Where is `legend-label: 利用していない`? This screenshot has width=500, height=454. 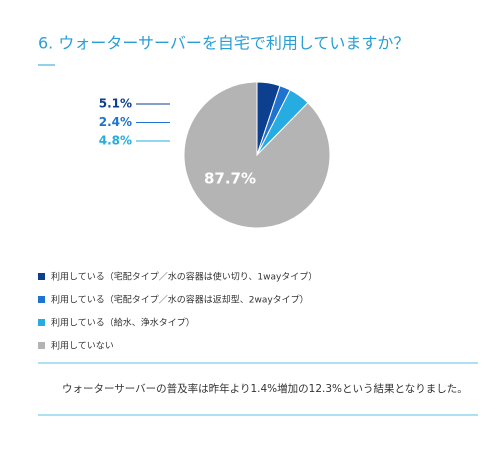
legend-label: 利用していない is located at coordinates (82, 346).